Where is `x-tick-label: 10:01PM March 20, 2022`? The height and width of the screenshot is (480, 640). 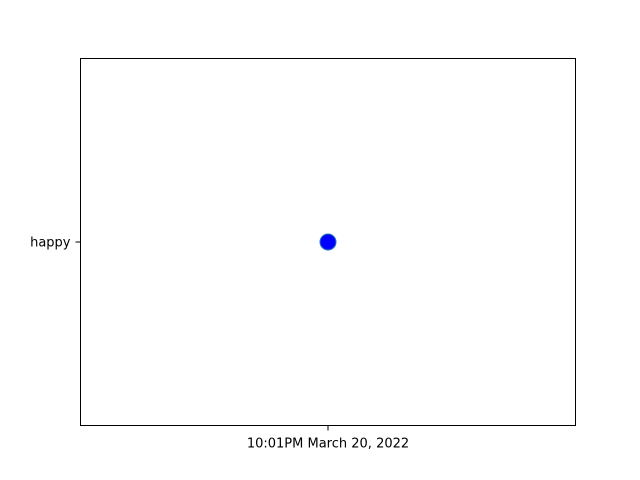
x-tick-label: 10:01PM March 20, 2022 is located at coordinates (328, 444).